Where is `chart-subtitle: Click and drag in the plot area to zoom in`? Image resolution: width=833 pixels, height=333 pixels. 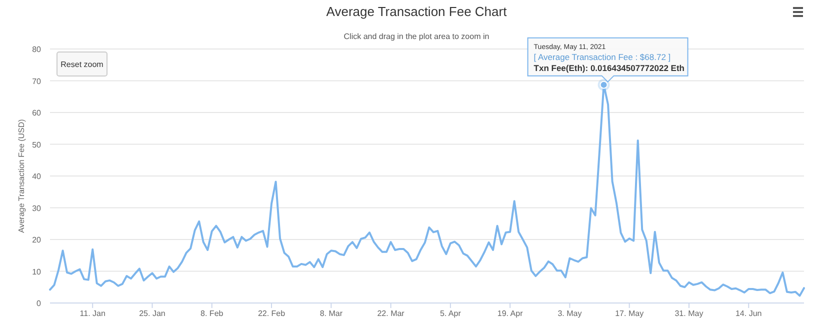 chart-subtitle: Click and drag in the plot area to zoom in is located at coordinates (417, 36).